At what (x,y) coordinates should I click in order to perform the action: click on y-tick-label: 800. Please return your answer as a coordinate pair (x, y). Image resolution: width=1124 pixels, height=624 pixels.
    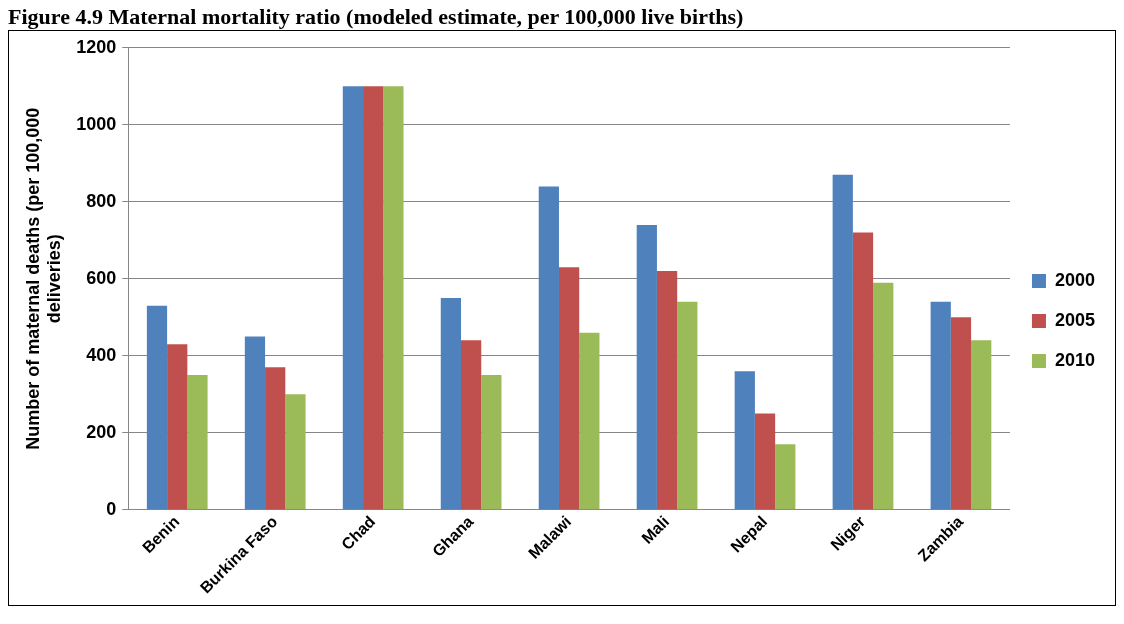
    Looking at the image, I should click on (101, 200).